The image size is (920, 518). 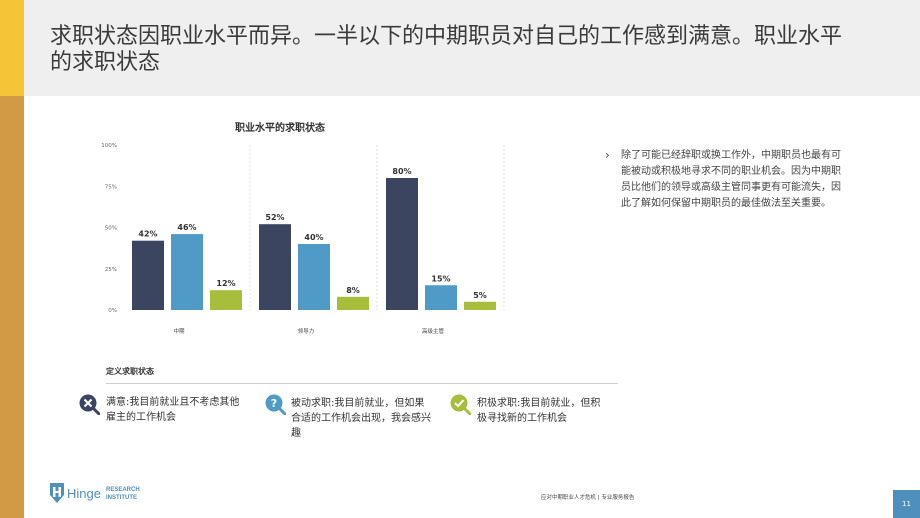 What do you see at coordinates (173, 410) in the screenshot?
I see `definition-satisfied: 满意:我目前就业且不考虑其他雇主的工作机会` at bounding box center [173, 410].